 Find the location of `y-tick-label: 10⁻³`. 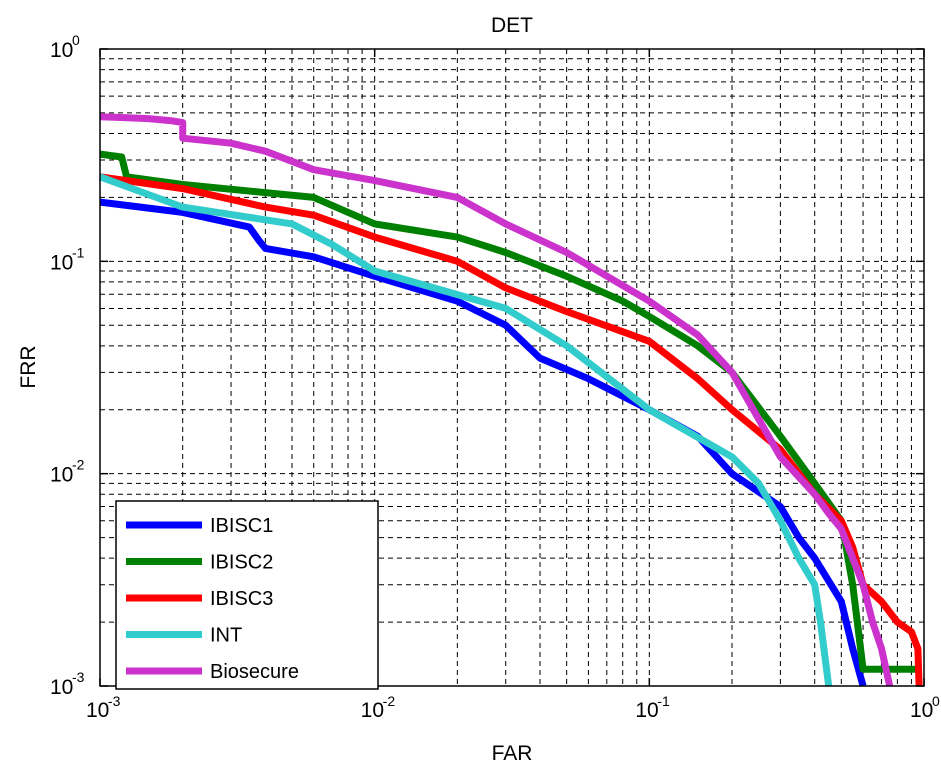

y-tick-label: 10⁻³ is located at coordinates (67, 684).